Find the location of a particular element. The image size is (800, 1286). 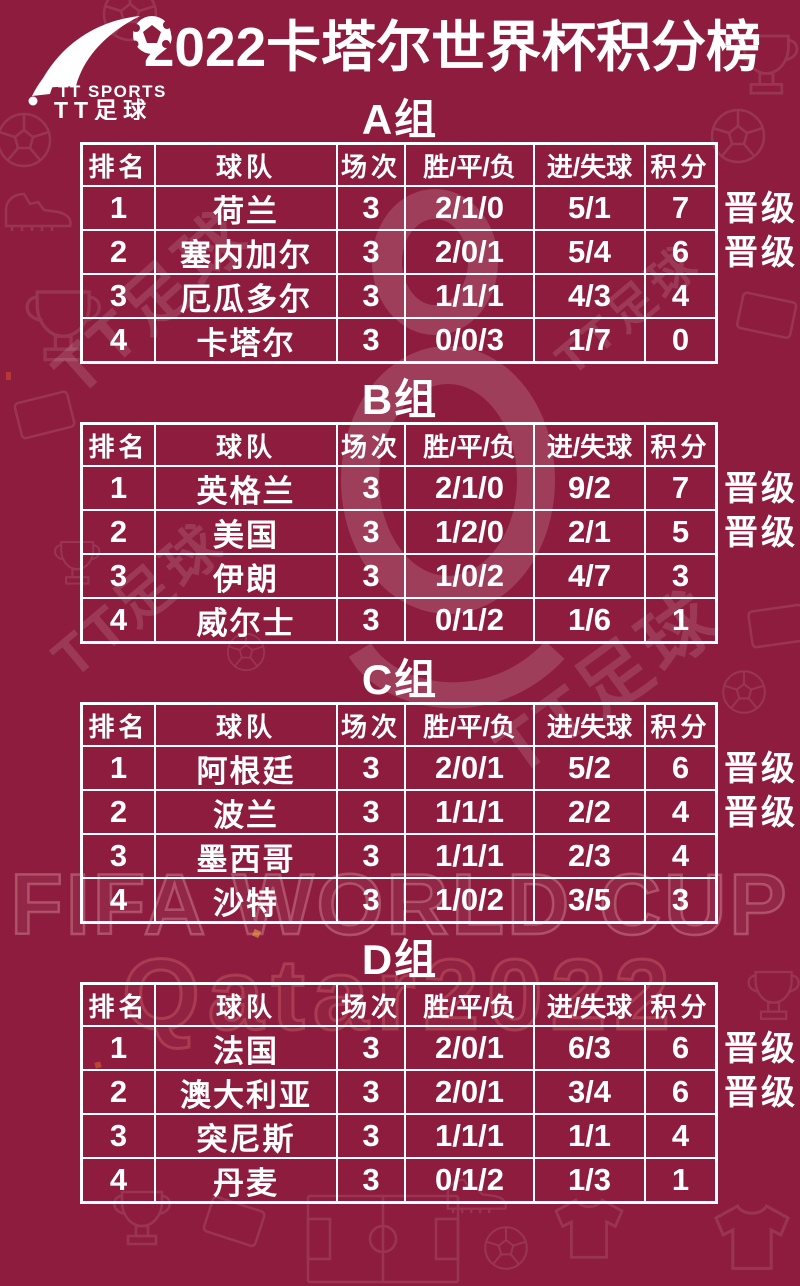

points-cell: 0 is located at coordinates (680, 339).